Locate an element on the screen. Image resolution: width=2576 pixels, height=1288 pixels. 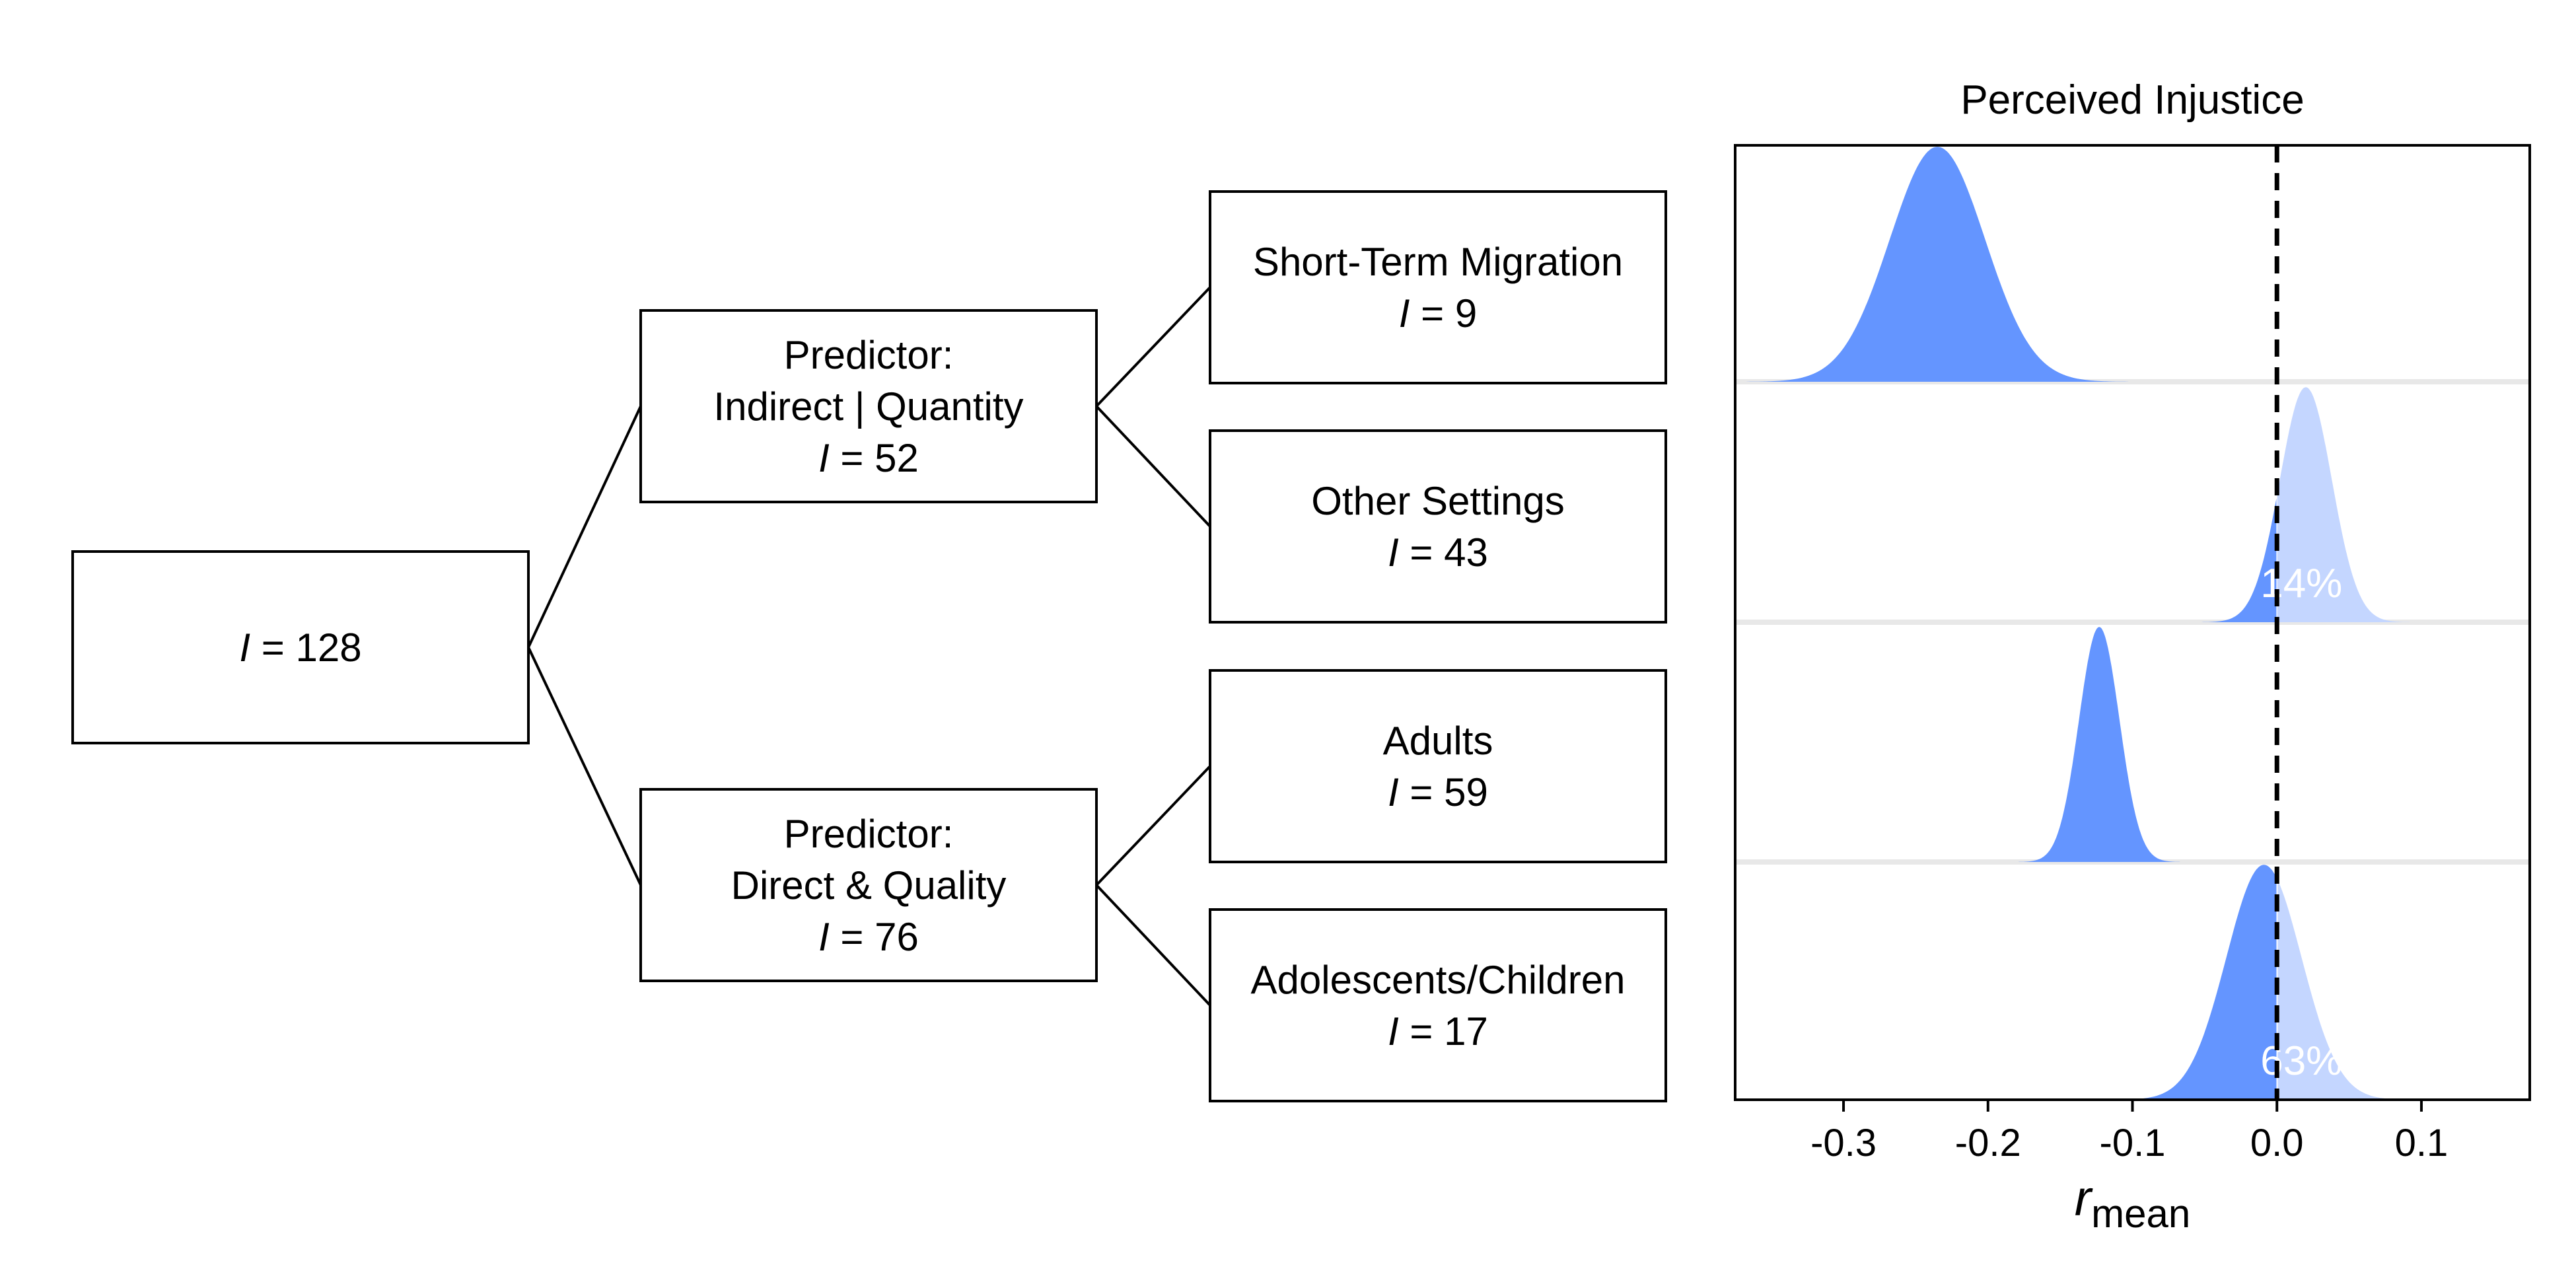
branch-node-2: Predictor: Direct & Quality I = 76 is located at coordinates (868, 885).